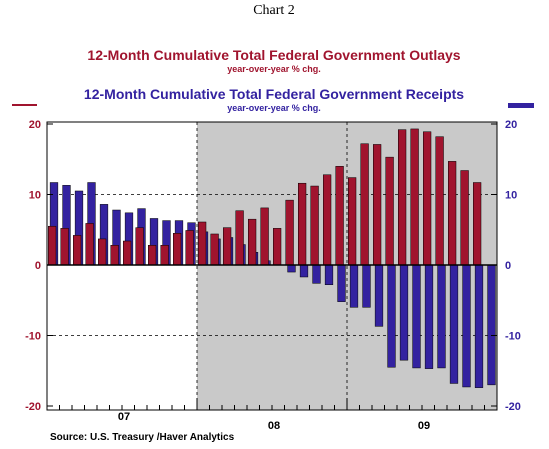  What do you see at coordinates (142, 437) in the screenshot?
I see `source-note: Source: U.S. Treasury /Haver Analytics` at bounding box center [142, 437].